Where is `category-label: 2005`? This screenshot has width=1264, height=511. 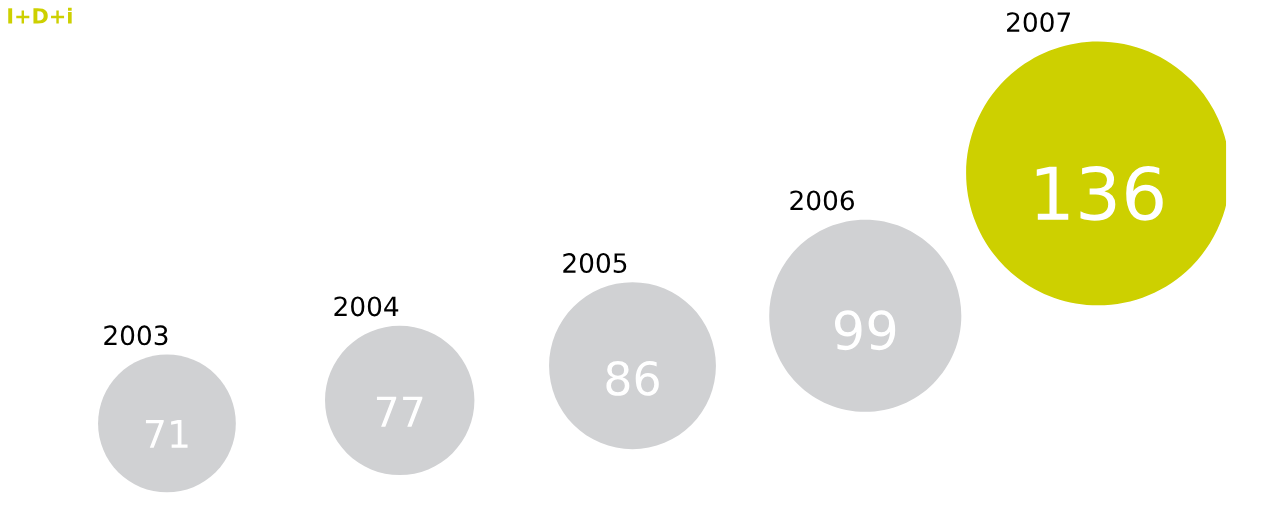
category-label: 2005 is located at coordinates (595, 263).